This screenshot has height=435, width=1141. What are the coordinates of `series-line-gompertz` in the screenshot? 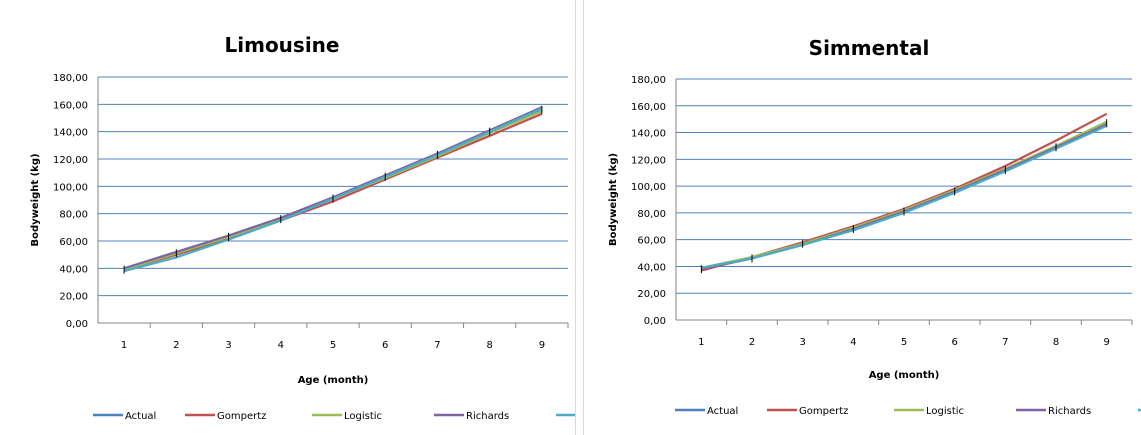 It's located at (904, 192).